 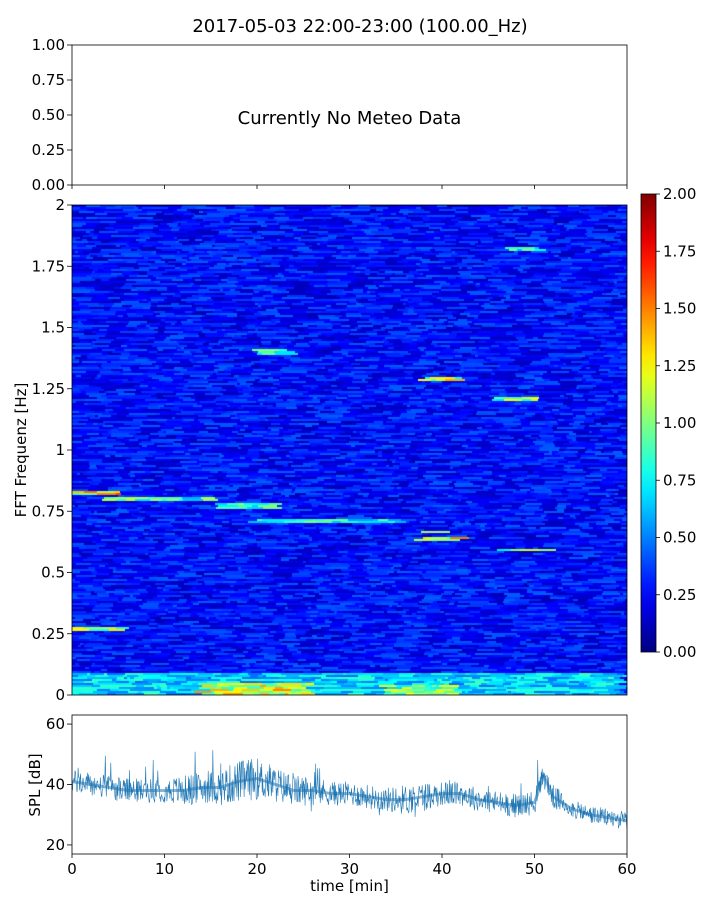 What do you see at coordinates (350, 118) in the screenshot?
I see `no-data-message: Currently No Meteo Data` at bounding box center [350, 118].